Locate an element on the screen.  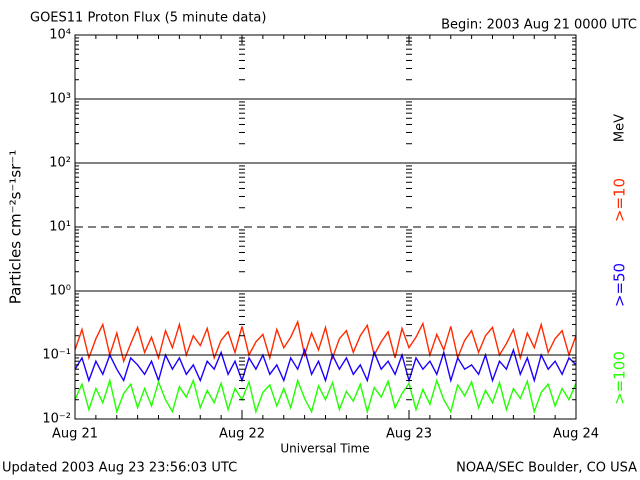
y-tick-label: 10² is located at coordinates (60, 163).